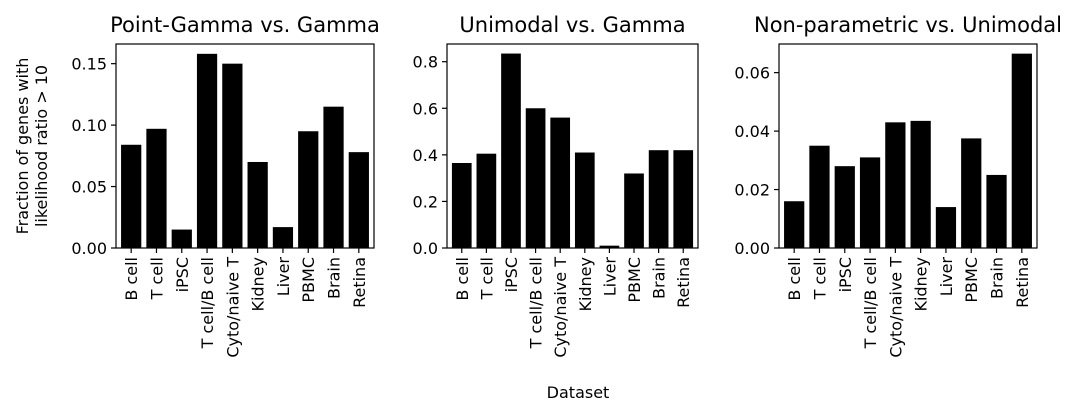 Image resolution: width=1079 pixels, height=416 pixels. What do you see at coordinates (89, 187) in the screenshot?
I see `y-tick-label: 0.05` at bounding box center [89, 187].